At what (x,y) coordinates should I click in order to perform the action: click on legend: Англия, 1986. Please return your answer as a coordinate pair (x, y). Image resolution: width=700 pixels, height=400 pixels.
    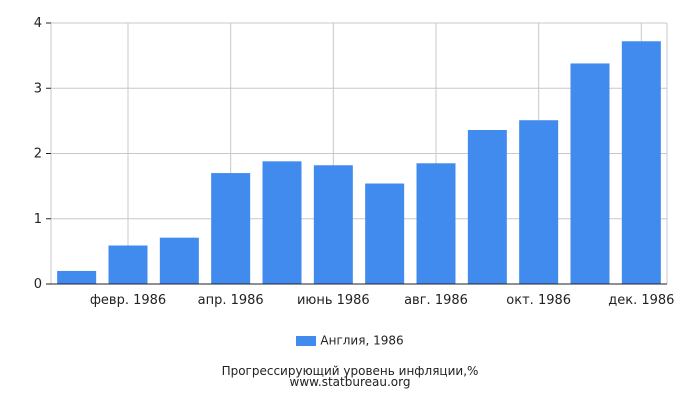
    Looking at the image, I should click on (350, 340).